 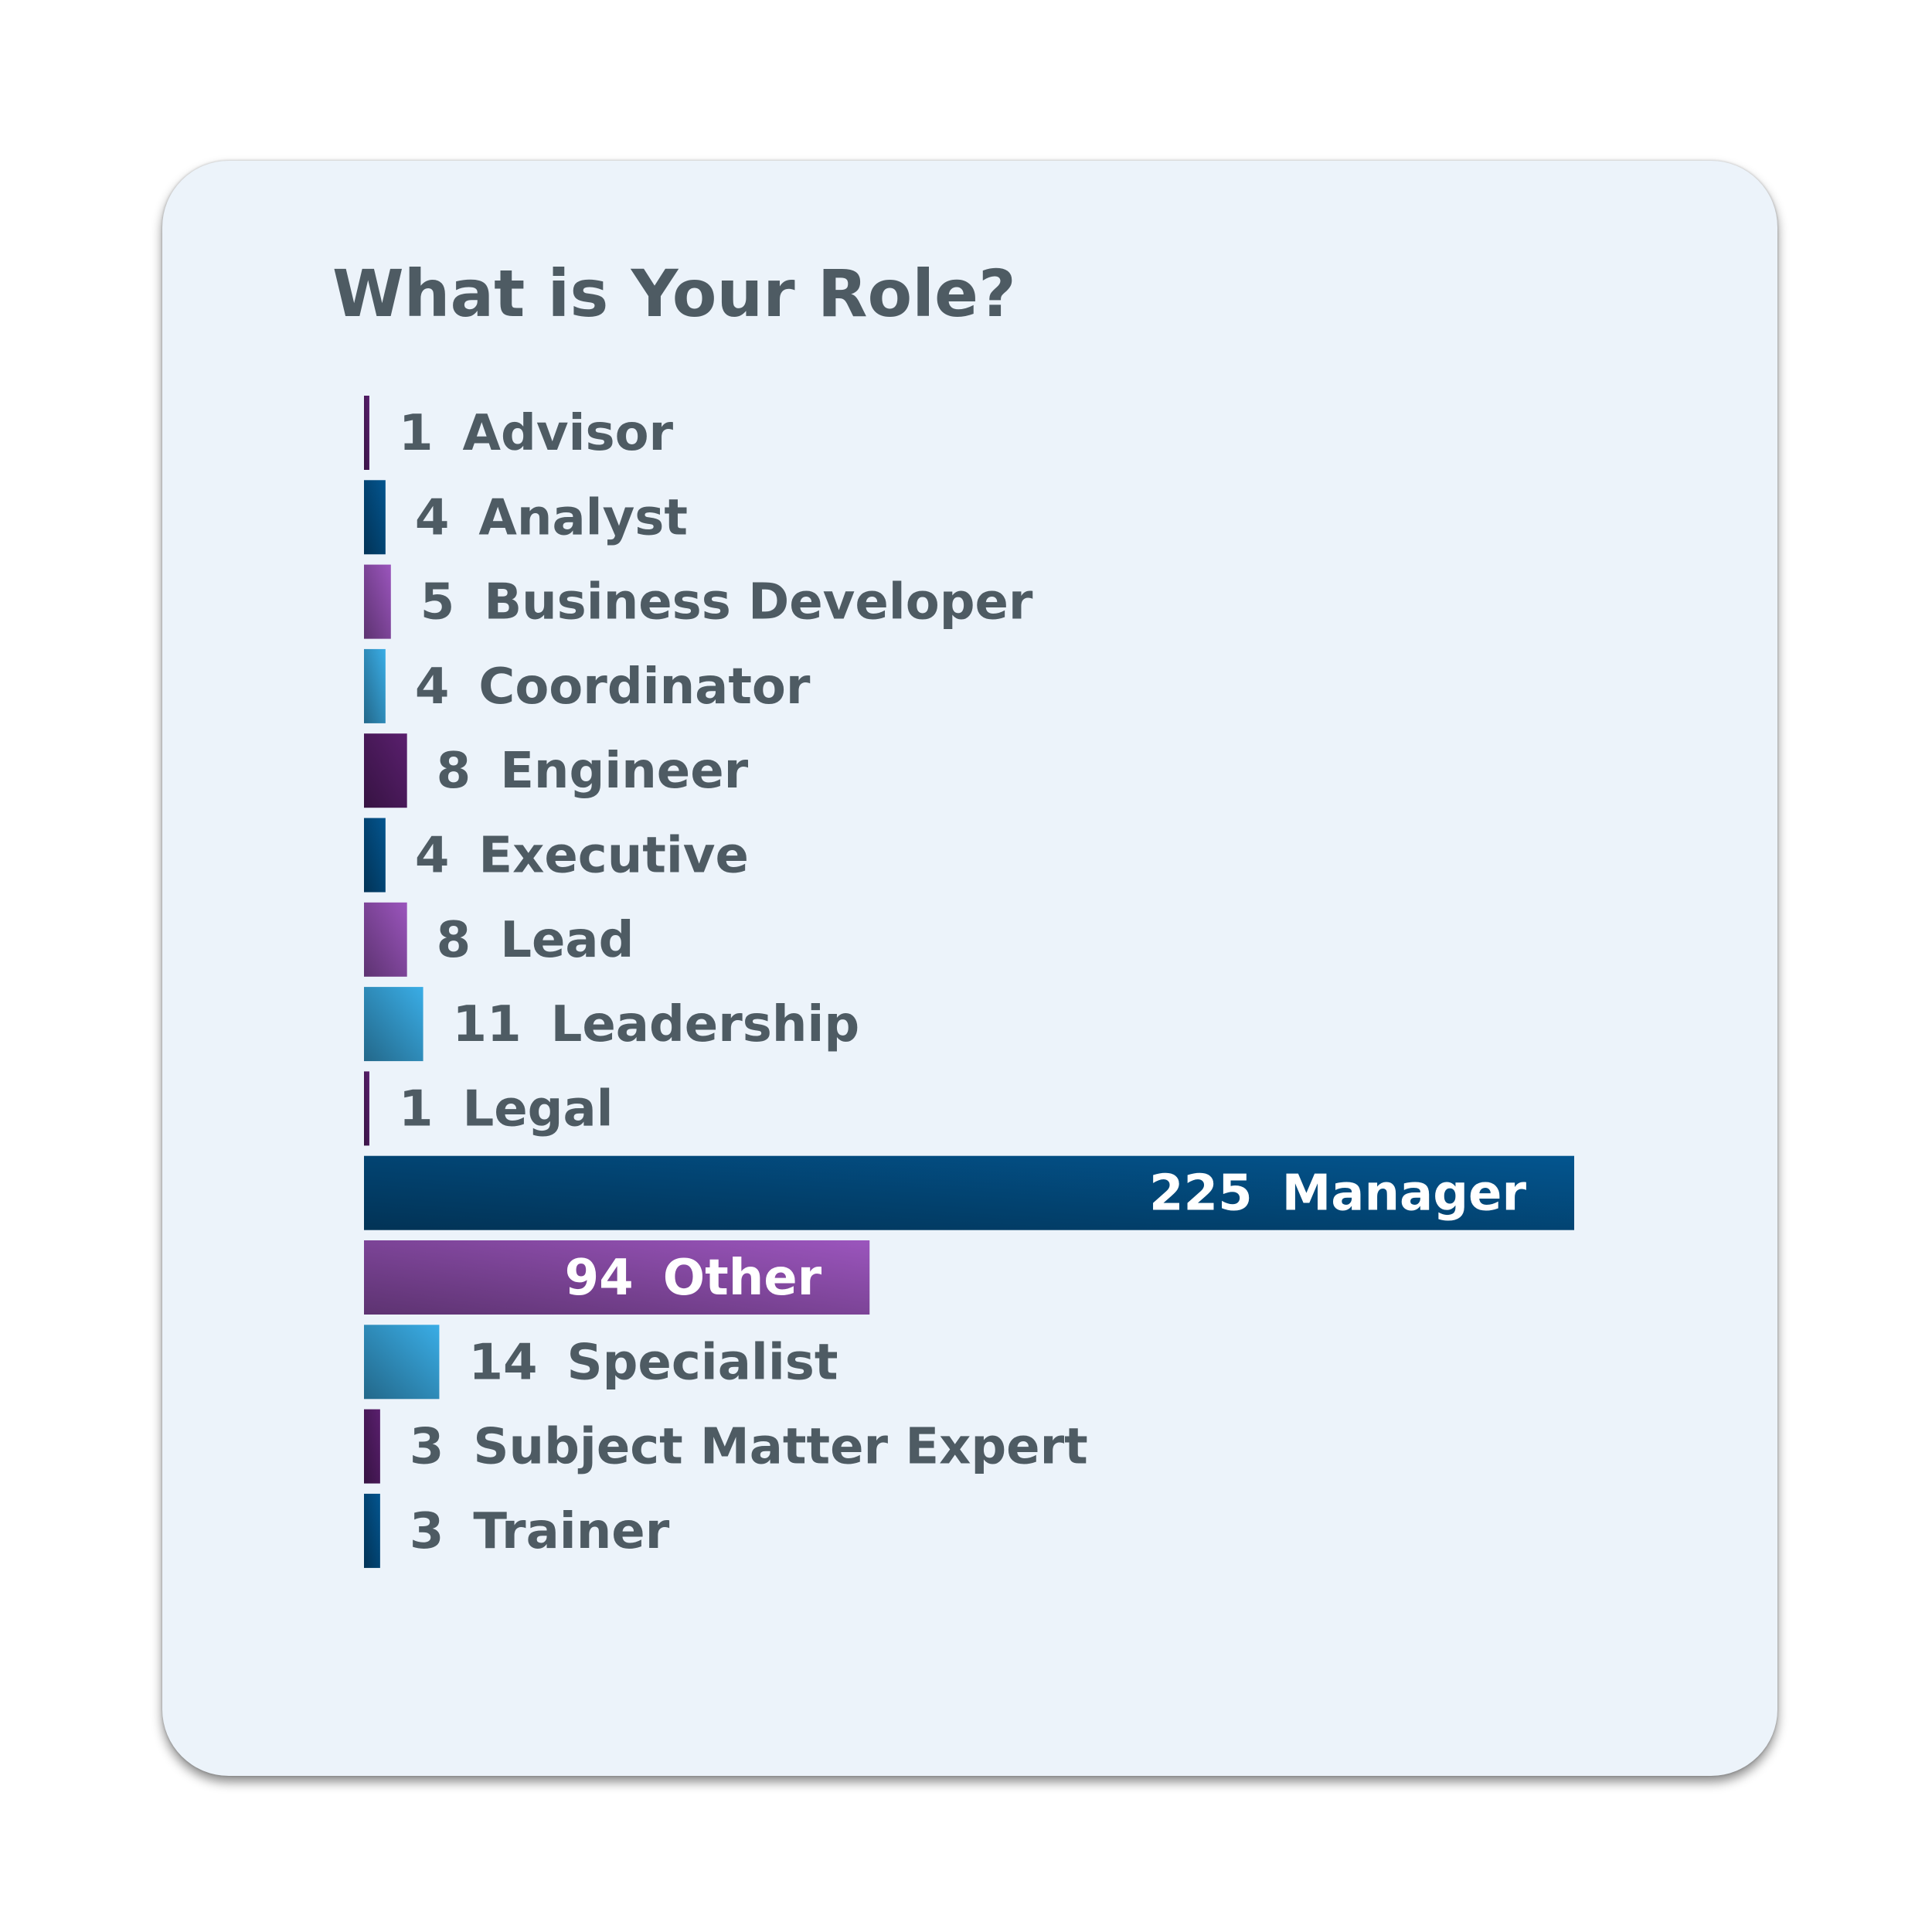 What do you see at coordinates (567, 941) in the screenshot?
I see `bar-category-label: Lead` at bounding box center [567, 941].